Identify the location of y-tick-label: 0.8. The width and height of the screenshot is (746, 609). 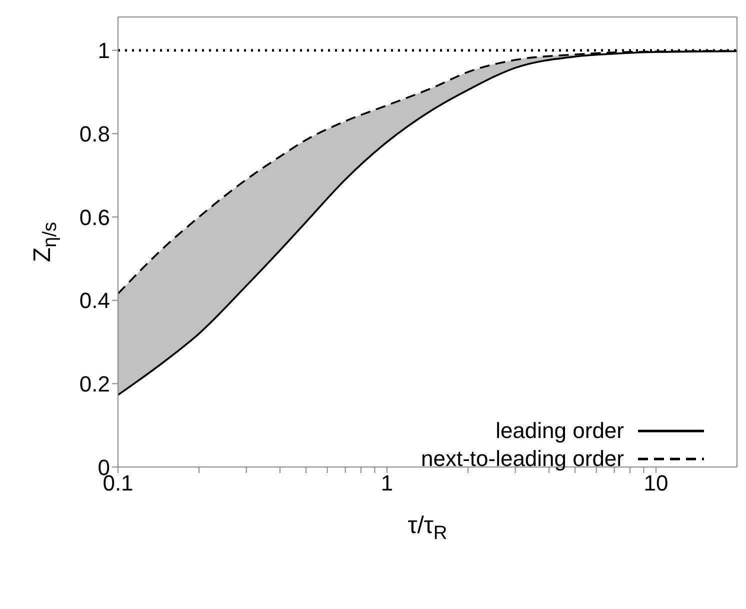
(94, 133).